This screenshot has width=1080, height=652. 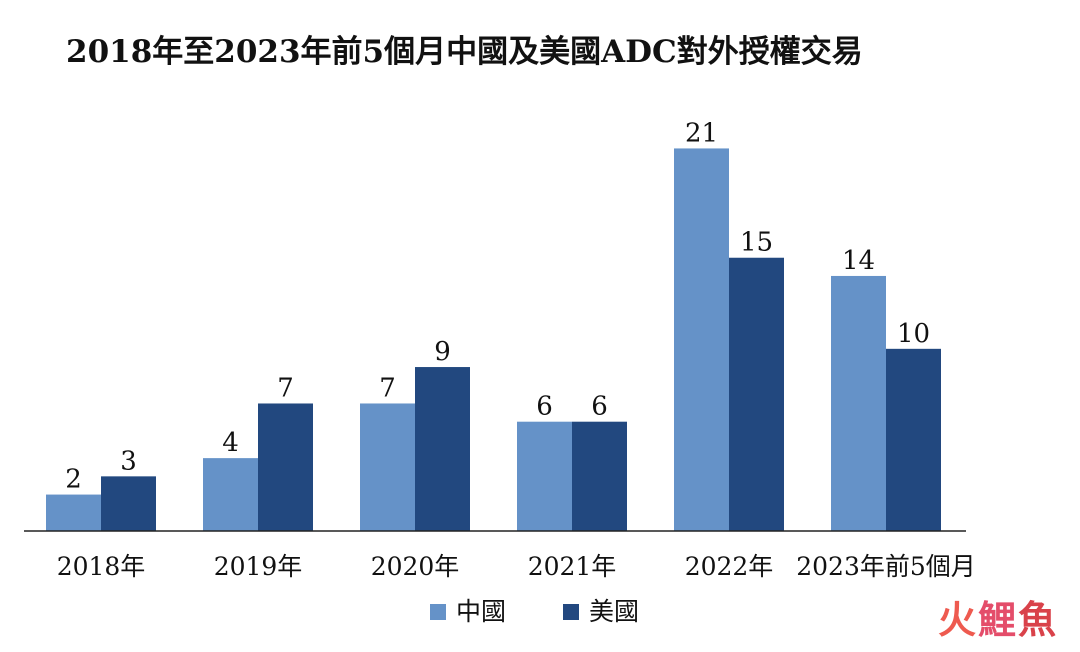 What do you see at coordinates (230, 443) in the screenshot?
I see `data-label: 4` at bounding box center [230, 443].